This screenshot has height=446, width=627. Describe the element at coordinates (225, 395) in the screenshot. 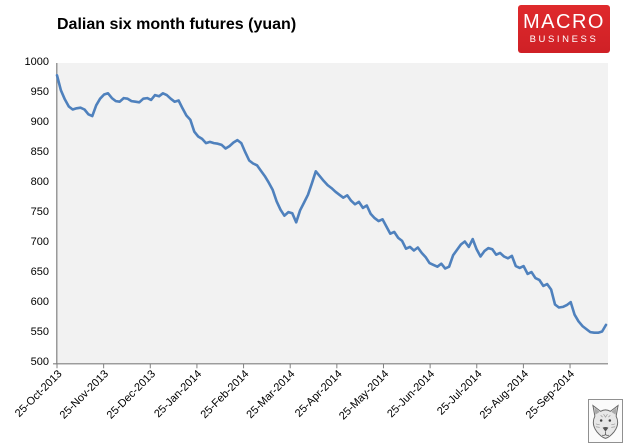

I see `x-tick-label: 25-Feb-2014` at that location.